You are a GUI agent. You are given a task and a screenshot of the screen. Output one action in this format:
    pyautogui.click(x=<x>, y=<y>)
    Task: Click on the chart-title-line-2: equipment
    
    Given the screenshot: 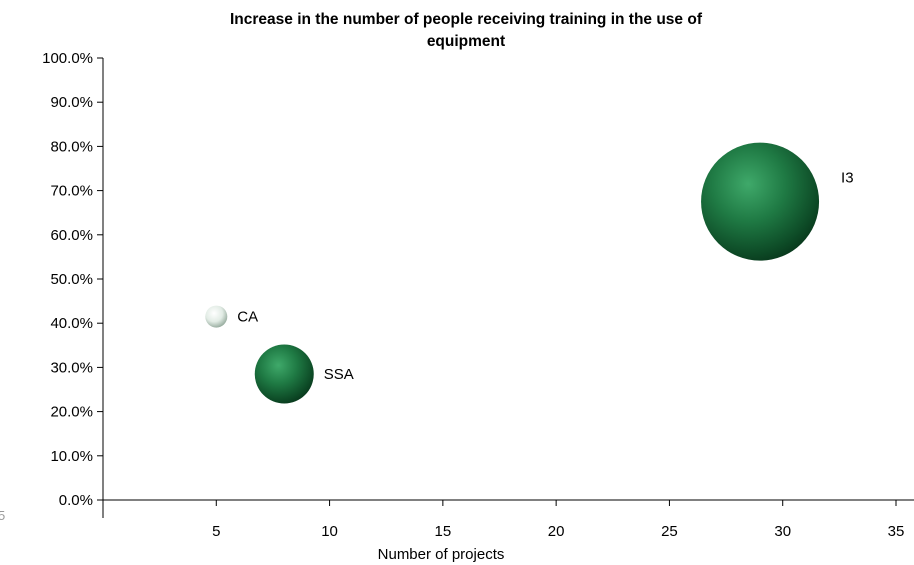 What is the action you would take?
    pyautogui.click(x=466, y=41)
    